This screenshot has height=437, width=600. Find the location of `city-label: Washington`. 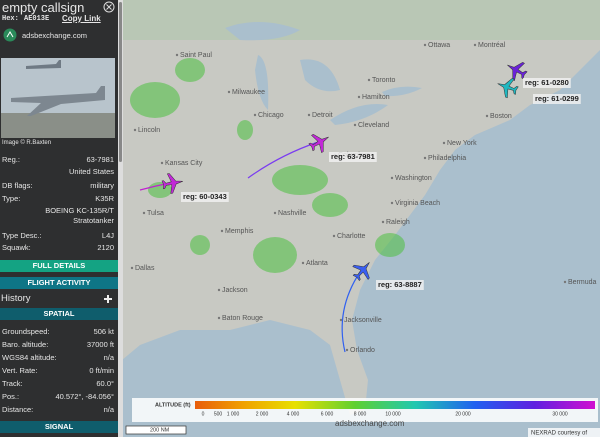

city-label: Washington is located at coordinates (413, 178).